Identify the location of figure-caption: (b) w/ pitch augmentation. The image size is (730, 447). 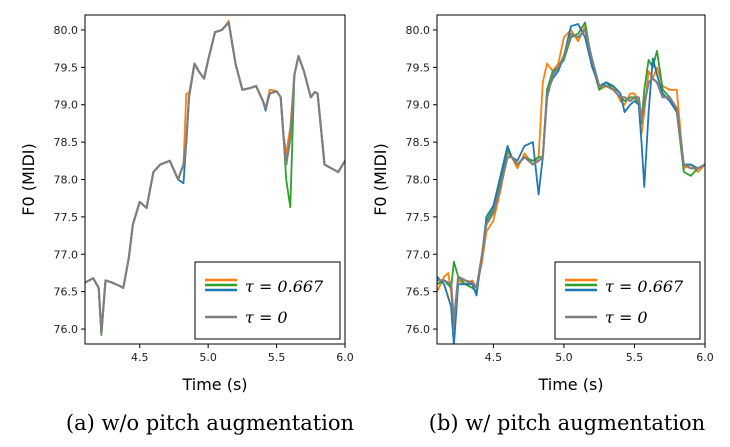
(567, 423).